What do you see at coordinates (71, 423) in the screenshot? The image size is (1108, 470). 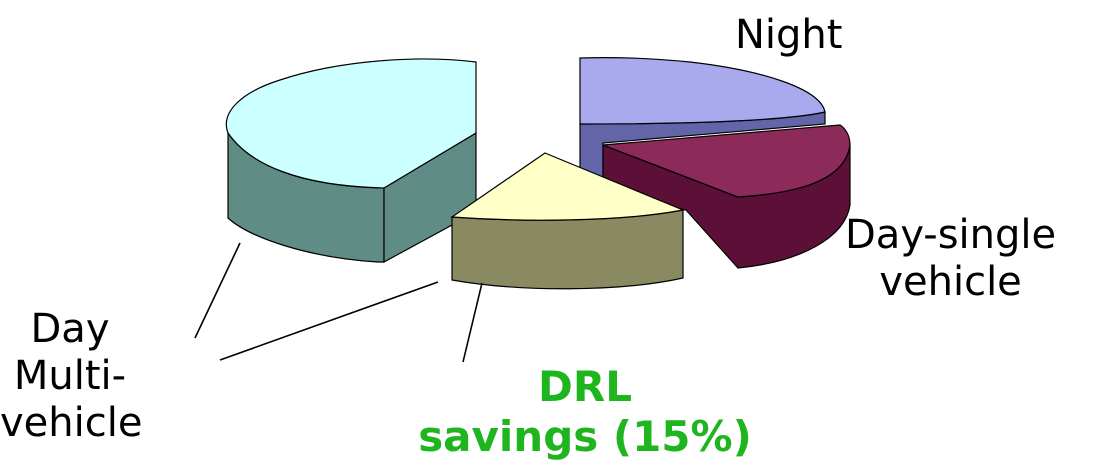 I see `label-day-multi-line-3: vehicle` at bounding box center [71, 423].